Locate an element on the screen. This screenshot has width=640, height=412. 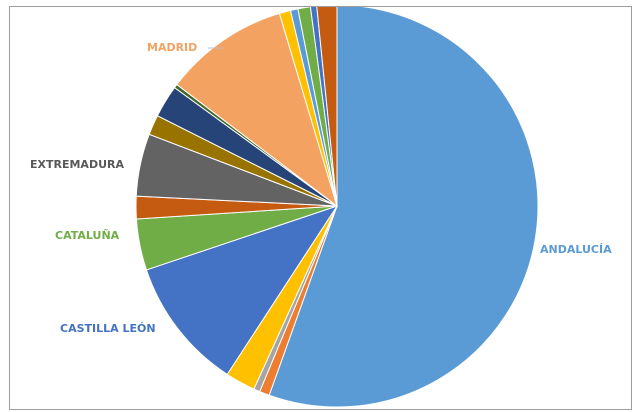
slice-label: CASTILLA LEÓN is located at coordinates (108, 328).